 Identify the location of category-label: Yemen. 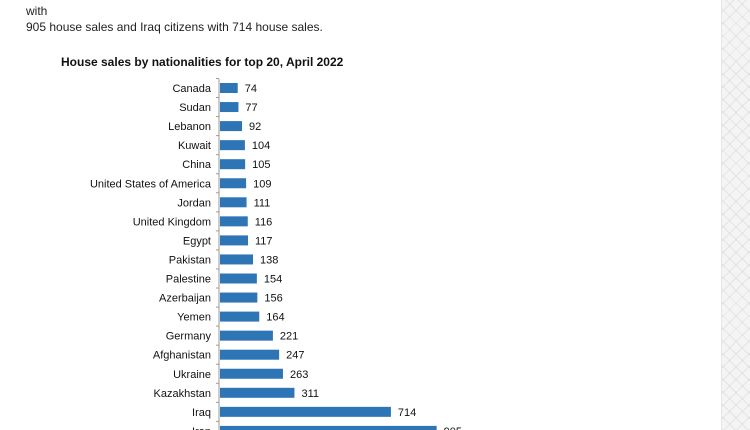
(194, 318).